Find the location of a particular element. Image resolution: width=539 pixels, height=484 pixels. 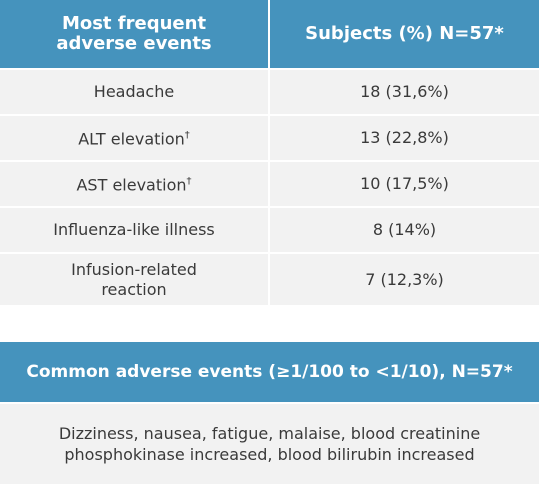

subjects-cell: 13 (22,8%) is located at coordinates (404, 138).